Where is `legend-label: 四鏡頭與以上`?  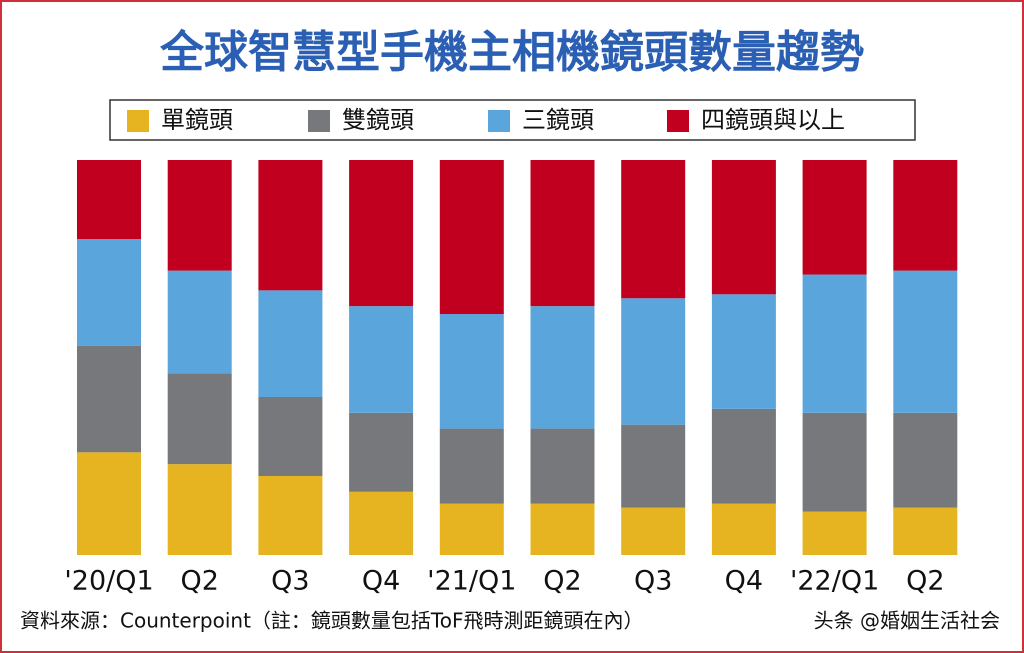 legend-label: 四鏡頭與以上 is located at coordinates (773, 120).